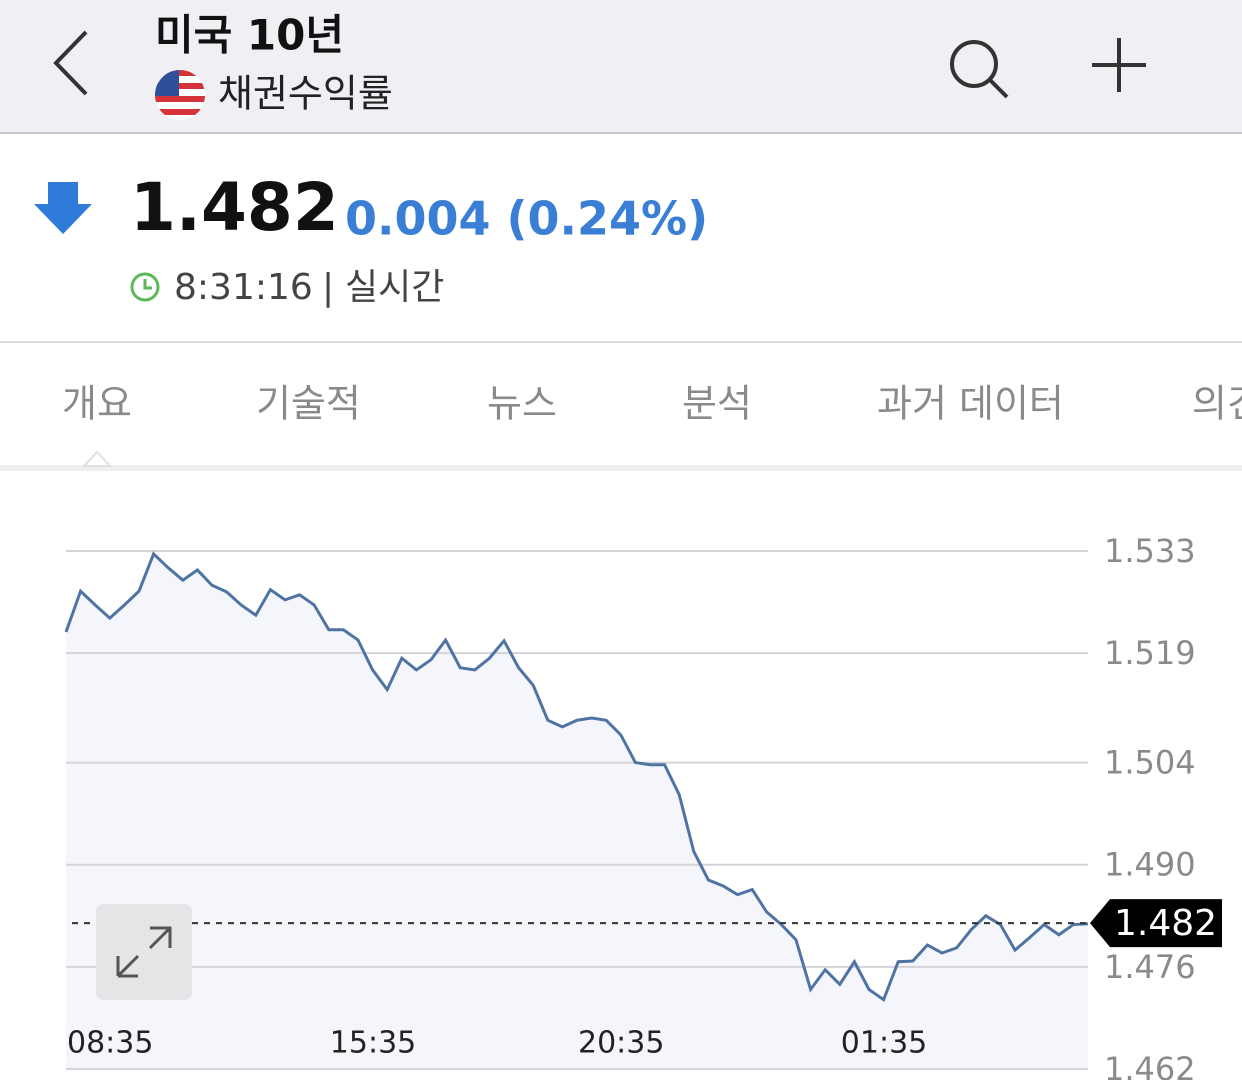 The image size is (1242, 1080). I want to click on x-tick-label: 20:35, so click(621, 1043).